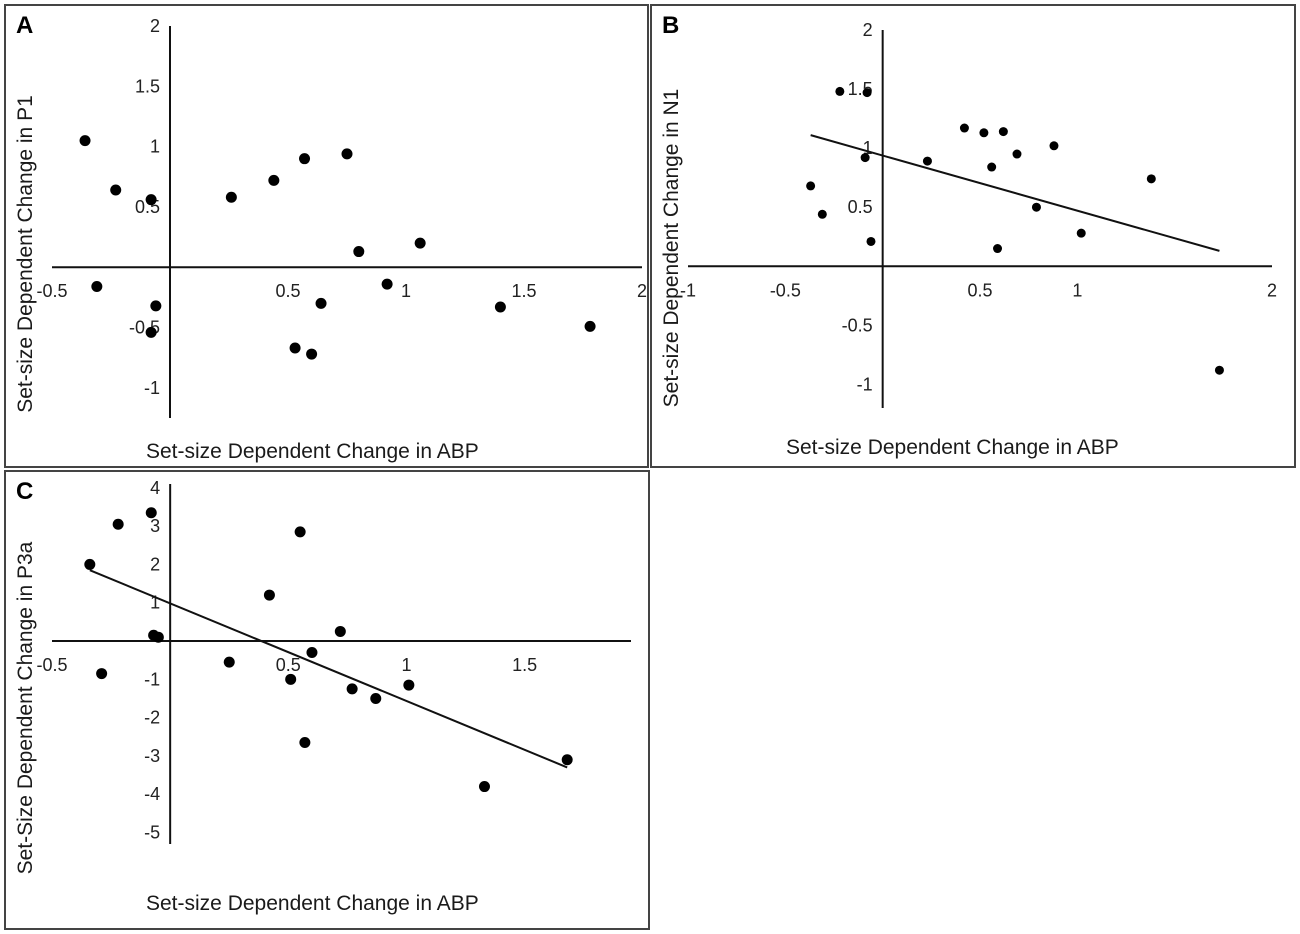  What do you see at coordinates (312, 451) in the screenshot?
I see `x-axis-label-a: Set-size Dependent Change in ABP` at bounding box center [312, 451].